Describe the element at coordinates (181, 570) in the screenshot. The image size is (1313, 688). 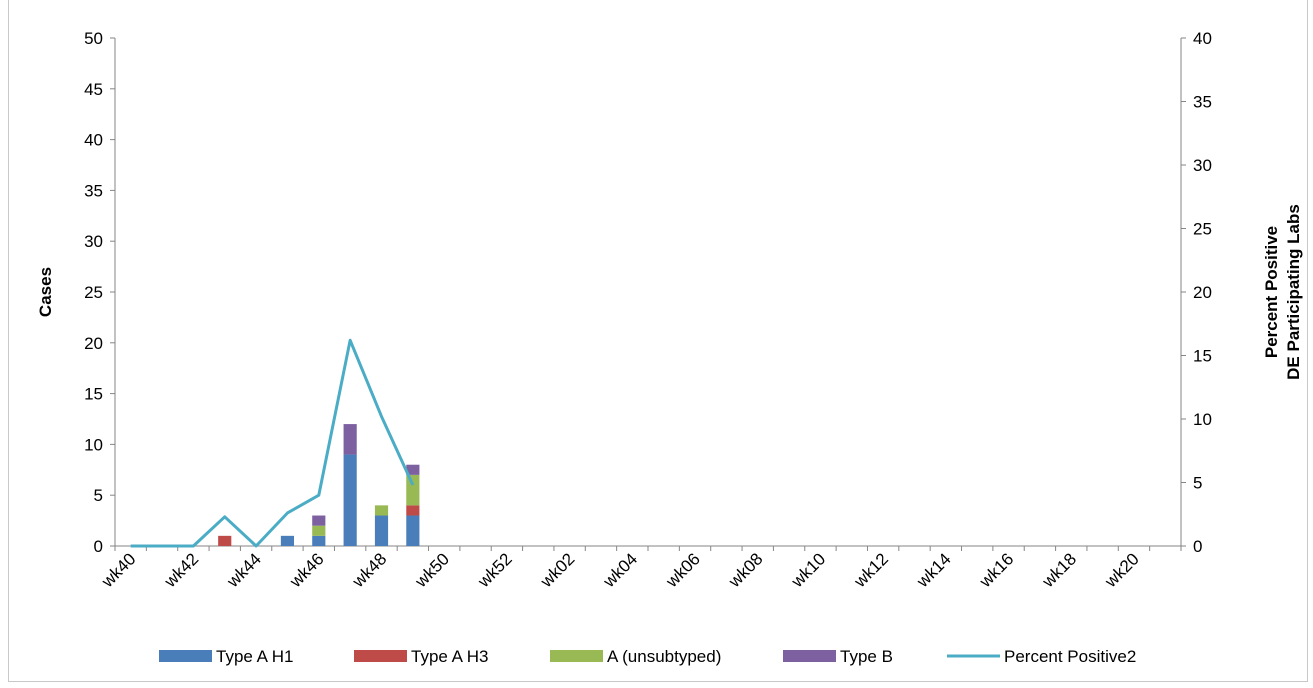
I see `x-tick-label: wk42` at that location.